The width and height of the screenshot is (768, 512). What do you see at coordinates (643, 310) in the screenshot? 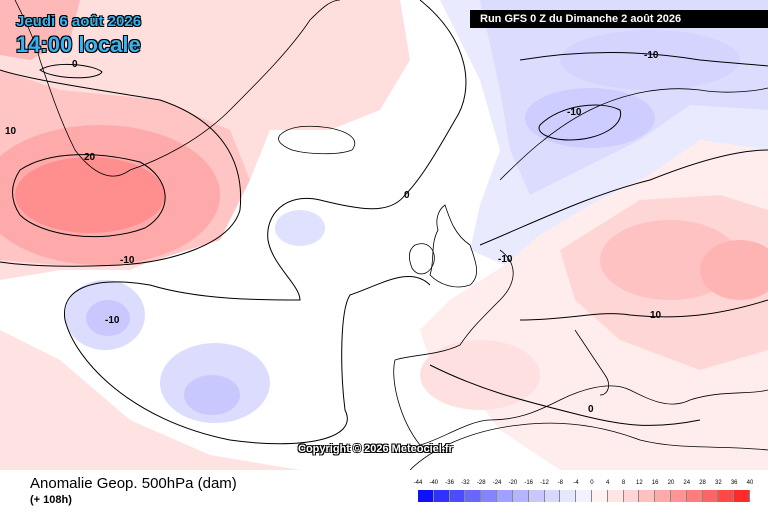
I see `contour-10-europe` at bounding box center [643, 310].